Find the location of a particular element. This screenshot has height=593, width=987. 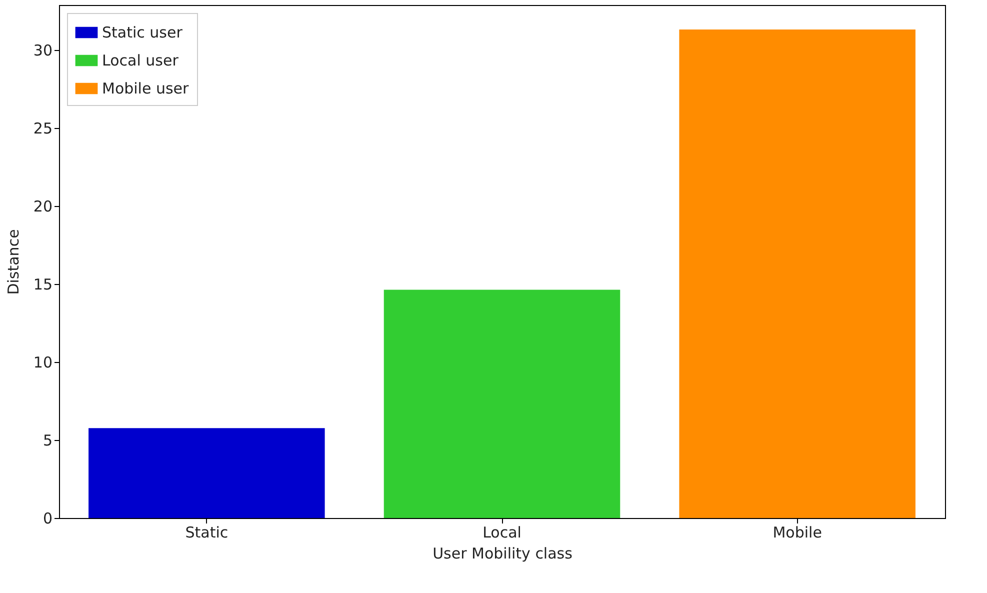

y-tick-label: 0 is located at coordinates (47, 519).